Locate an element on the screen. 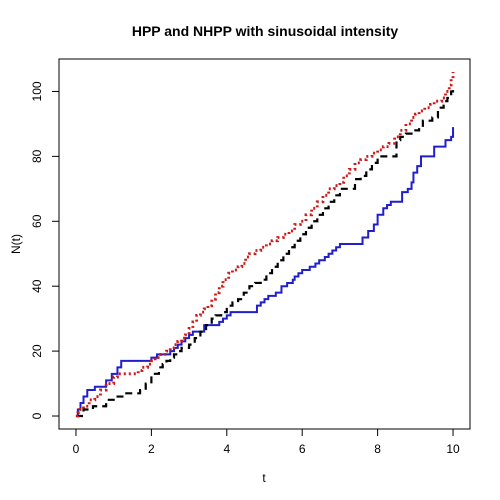 The image size is (500, 500). y-tick-label: 20 is located at coordinates (37, 351).